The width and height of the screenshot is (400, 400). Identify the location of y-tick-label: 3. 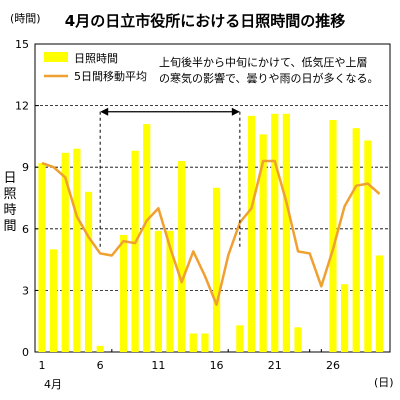
(25, 290).